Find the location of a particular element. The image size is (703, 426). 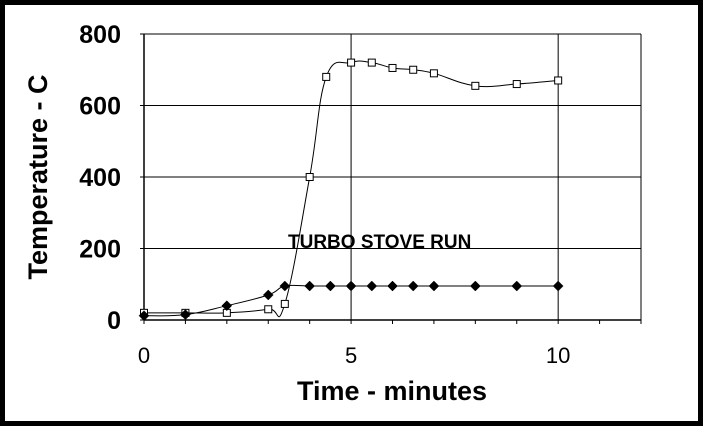

y-tick-label: 600 is located at coordinates (100, 107).